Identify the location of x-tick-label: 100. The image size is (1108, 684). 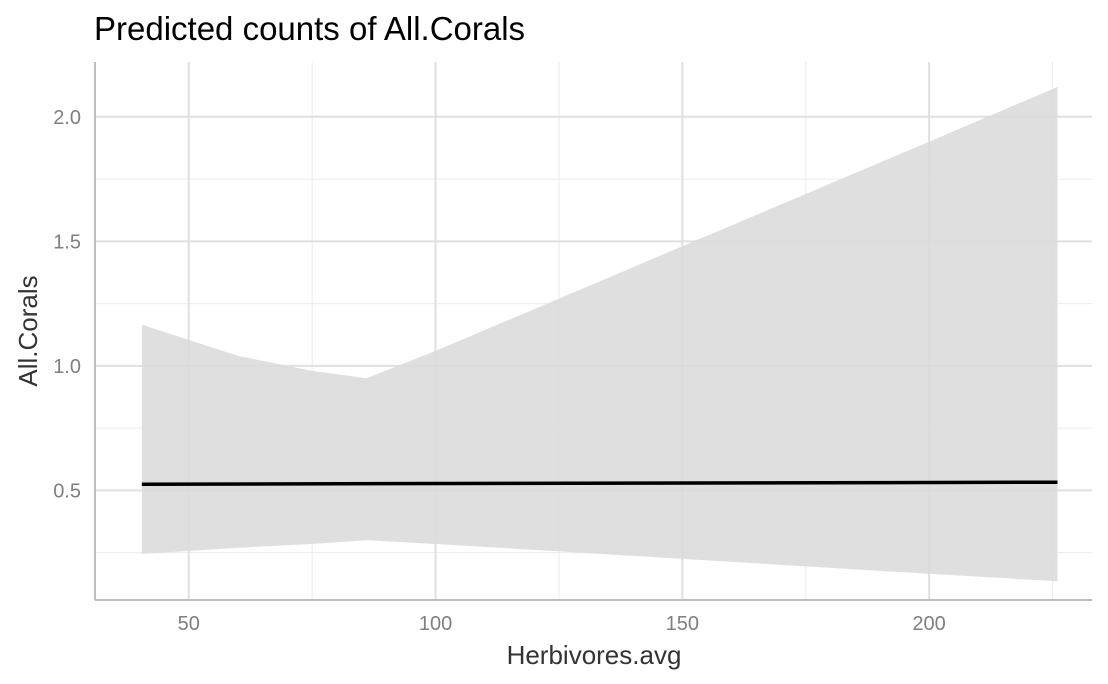
(435, 624).